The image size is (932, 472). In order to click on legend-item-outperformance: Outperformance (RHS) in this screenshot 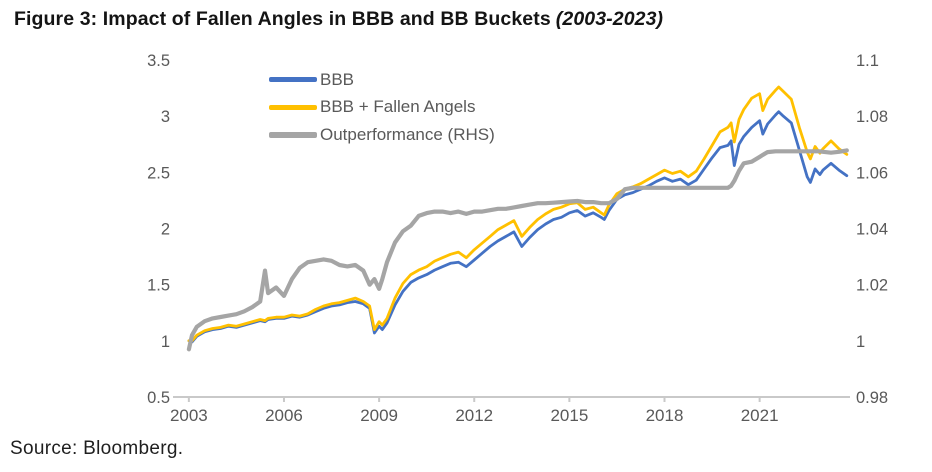, I will do `click(382, 135)`.